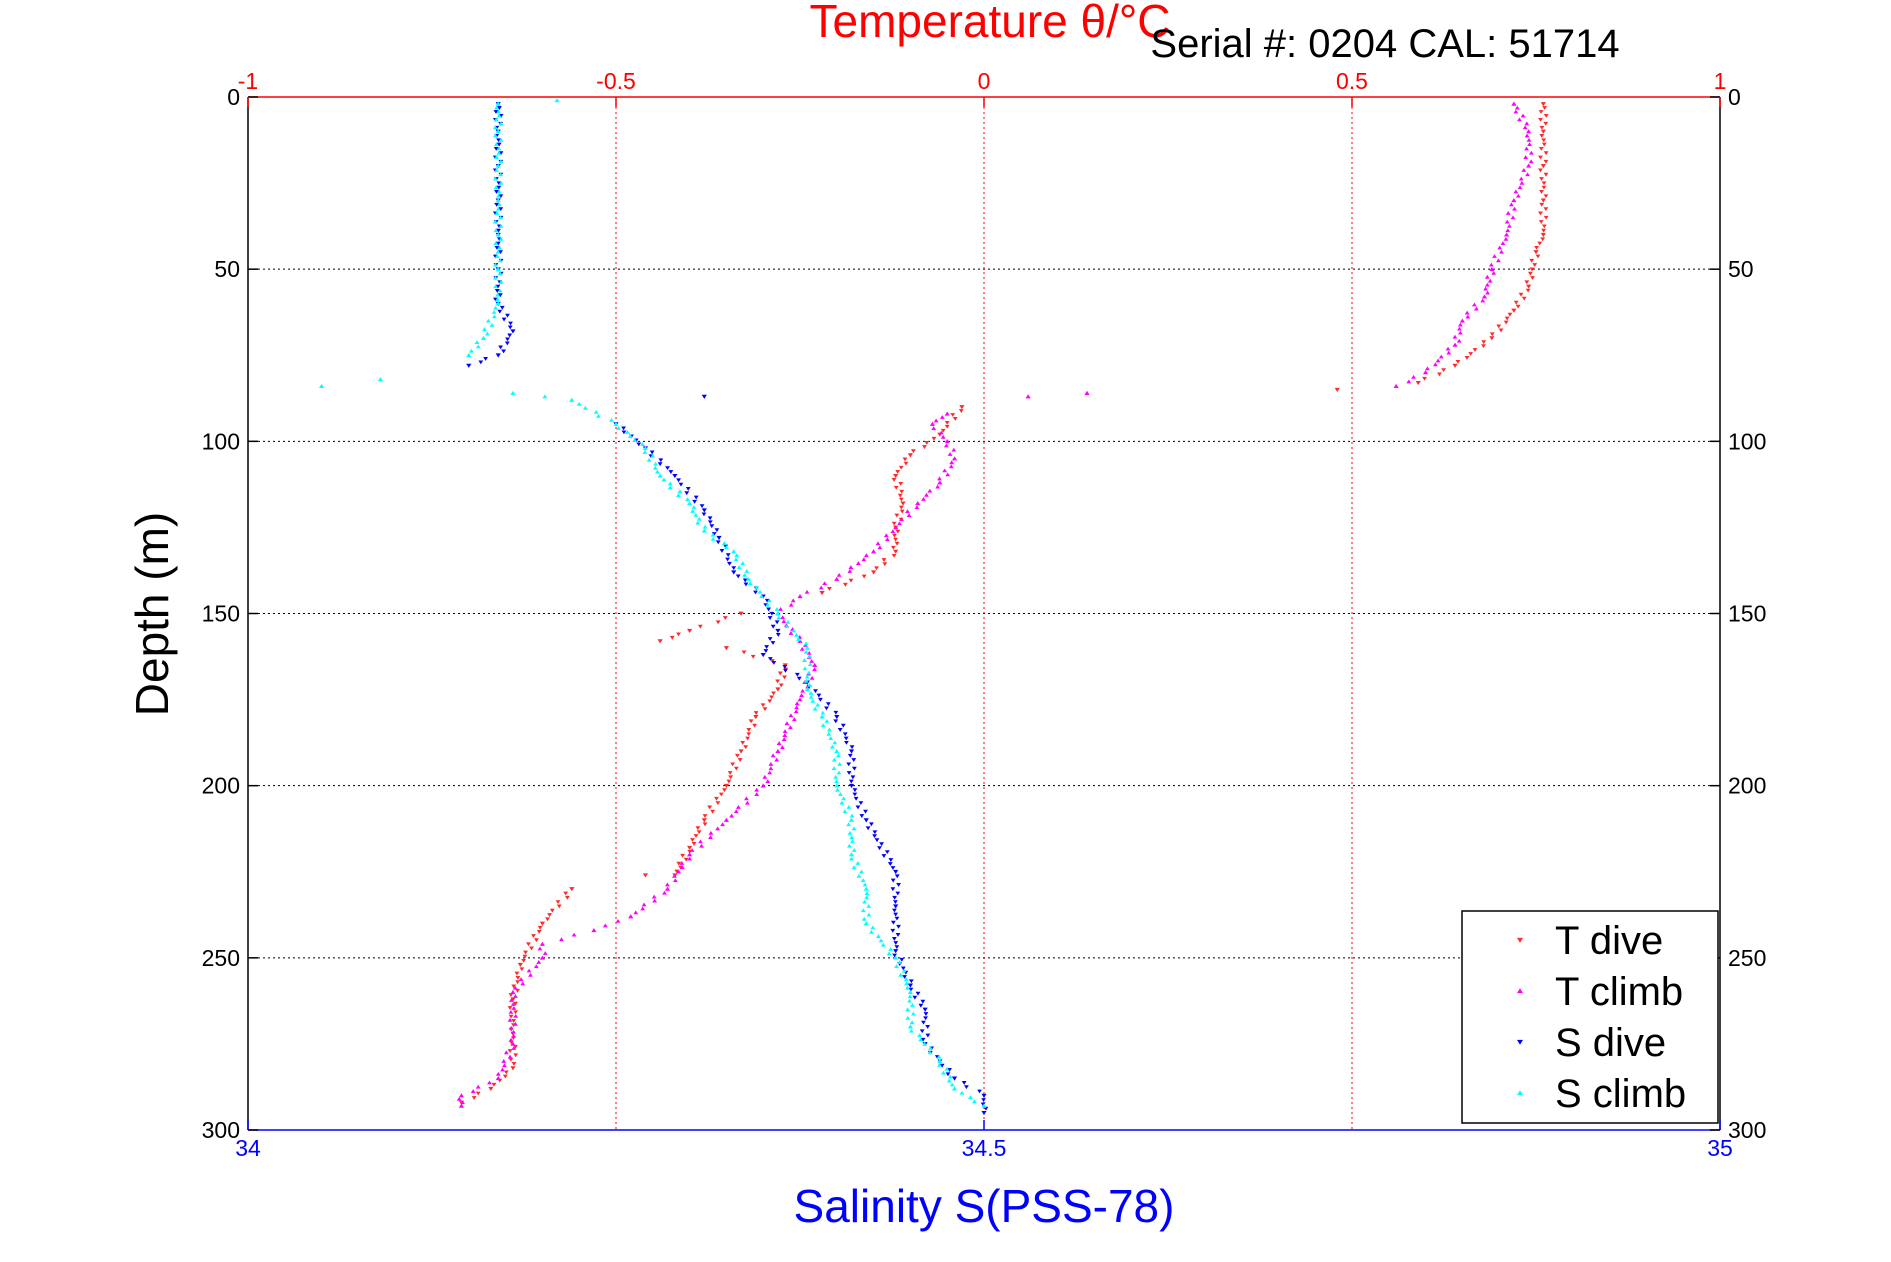 Image resolution: width=1891 pixels, height=1262 pixels. Describe the element at coordinates (1720, 81) in the screenshot. I see `top-tick-label: 1` at that location.